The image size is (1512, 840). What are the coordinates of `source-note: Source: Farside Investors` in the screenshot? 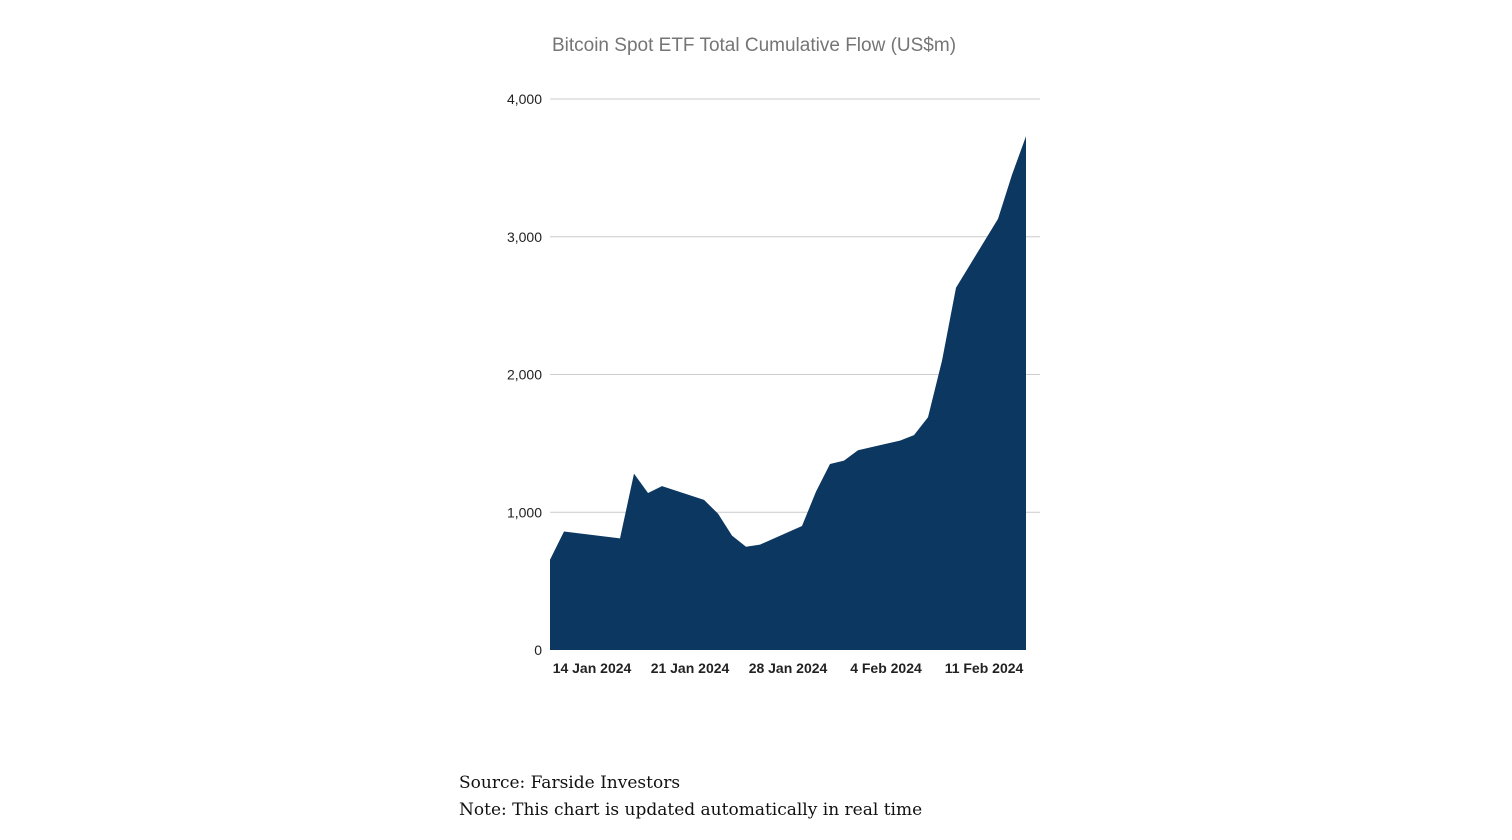 It's located at (570, 783).